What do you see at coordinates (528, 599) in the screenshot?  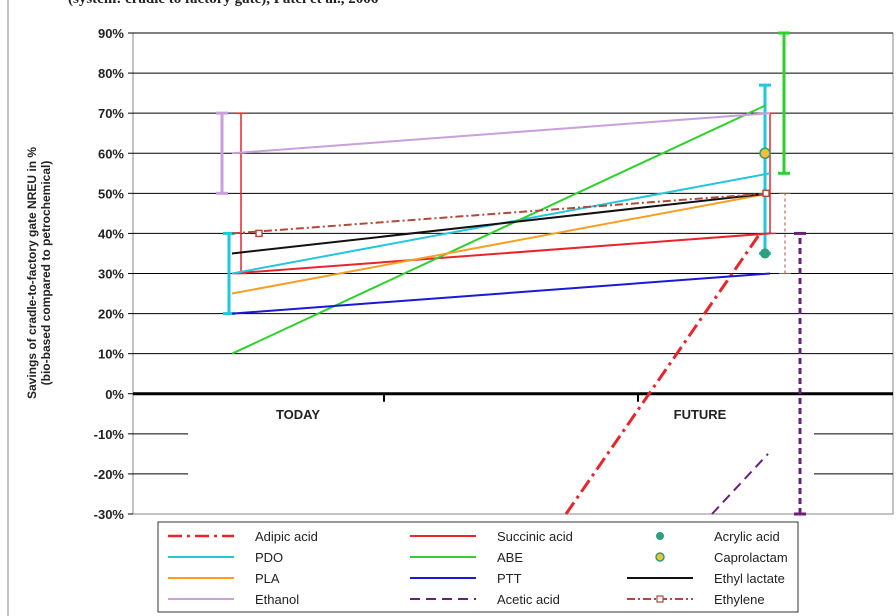 I see `legend-label-acetic-acid: Acetic acid` at bounding box center [528, 599].